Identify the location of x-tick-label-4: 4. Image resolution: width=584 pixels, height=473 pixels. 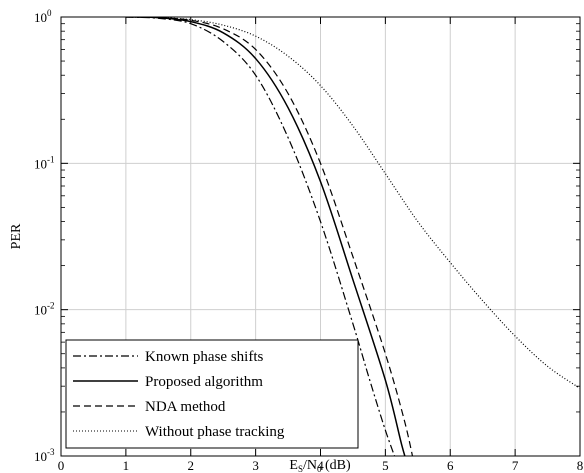
(320, 465).